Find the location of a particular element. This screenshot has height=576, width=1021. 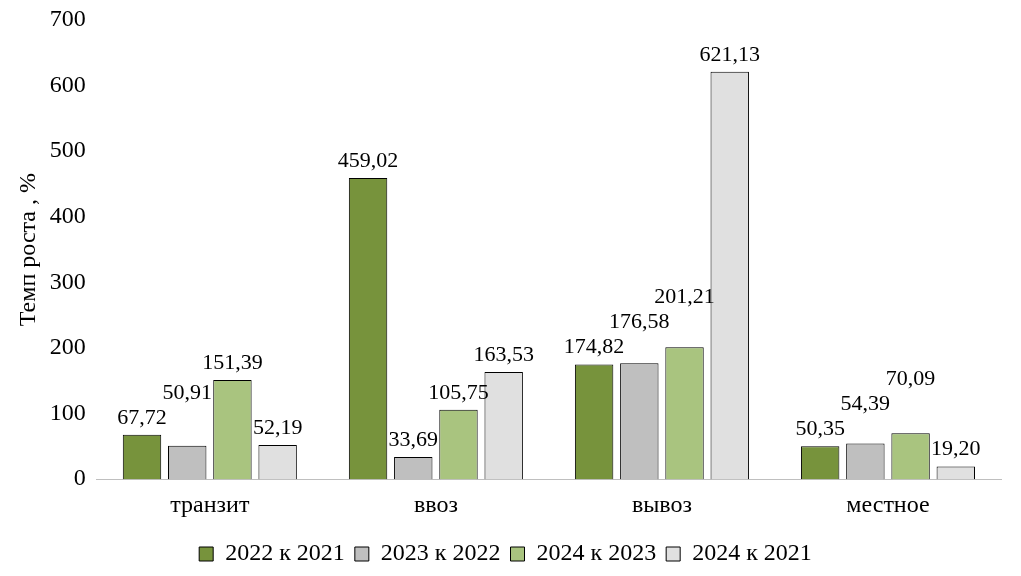

data-label: 70,09 is located at coordinates (910, 377).